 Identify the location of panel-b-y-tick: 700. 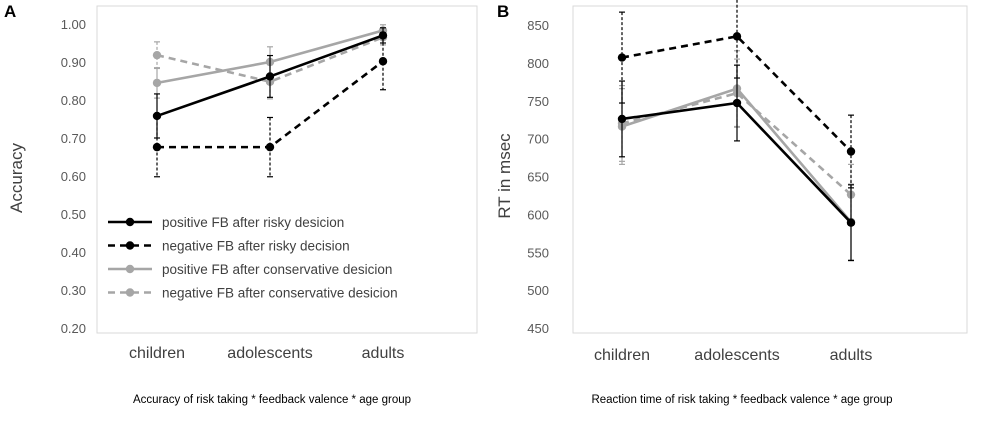
(538, 139).